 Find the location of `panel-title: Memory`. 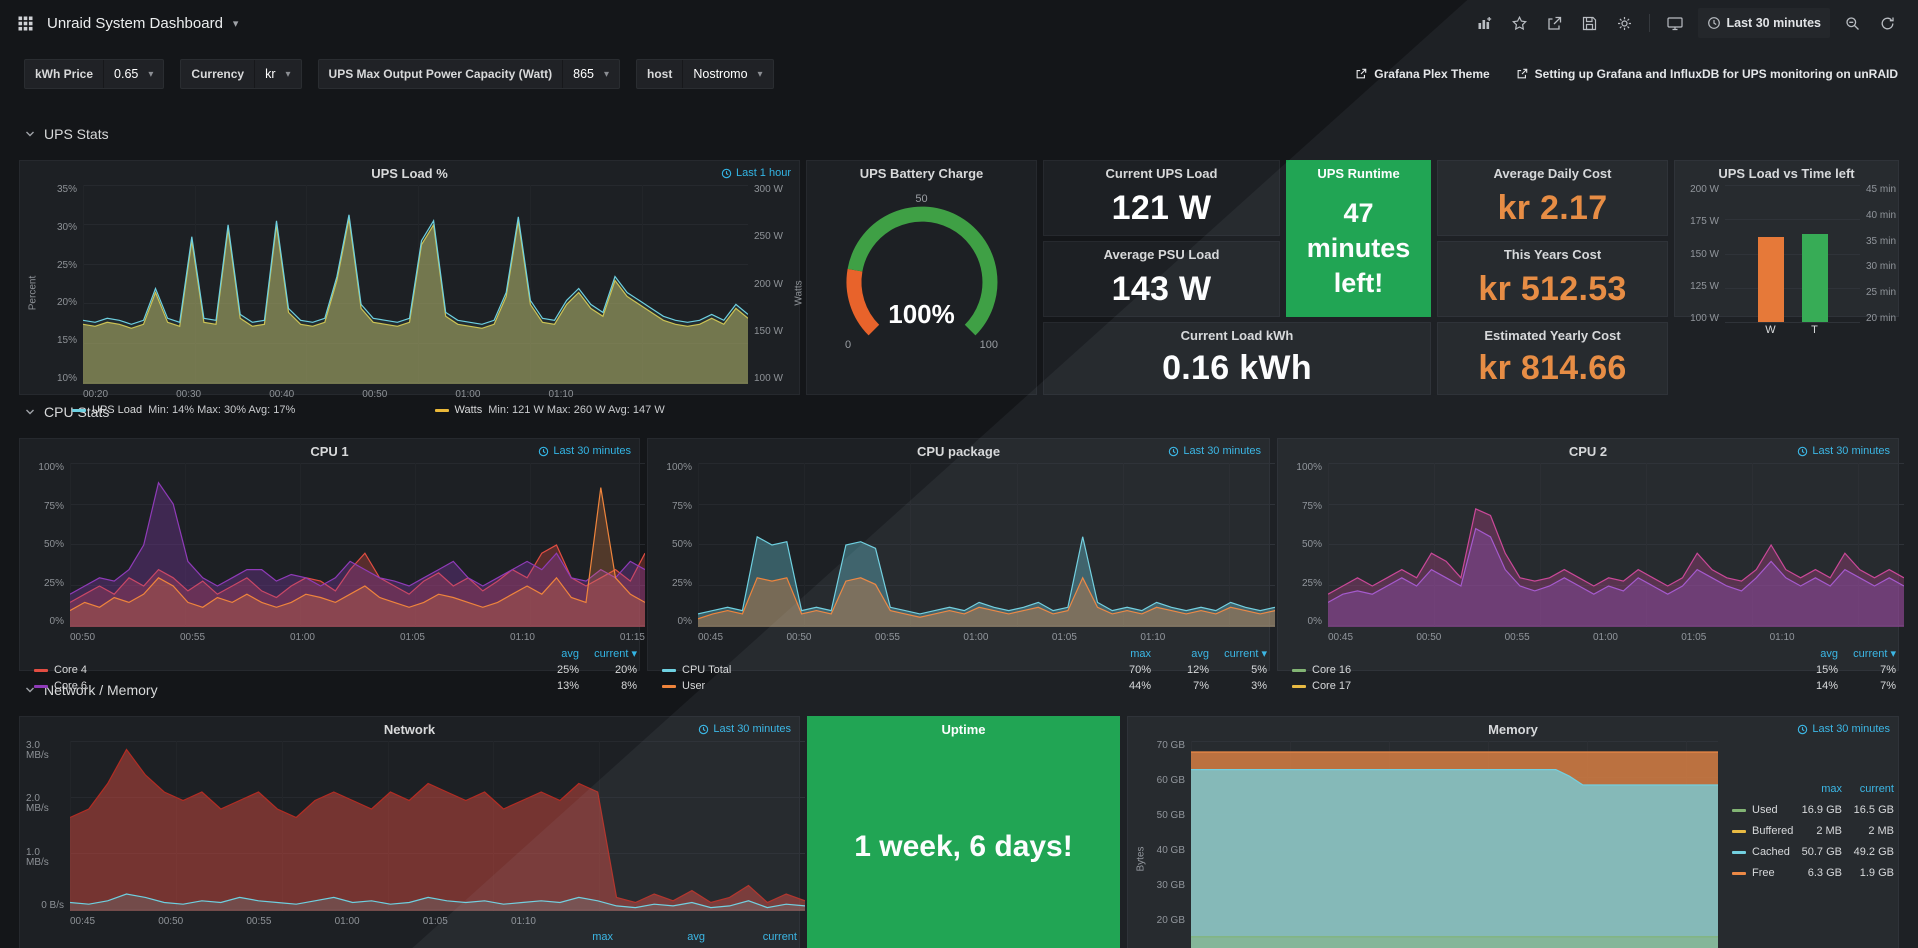

panel-title: Memory is located at coordinates (1513, 729).